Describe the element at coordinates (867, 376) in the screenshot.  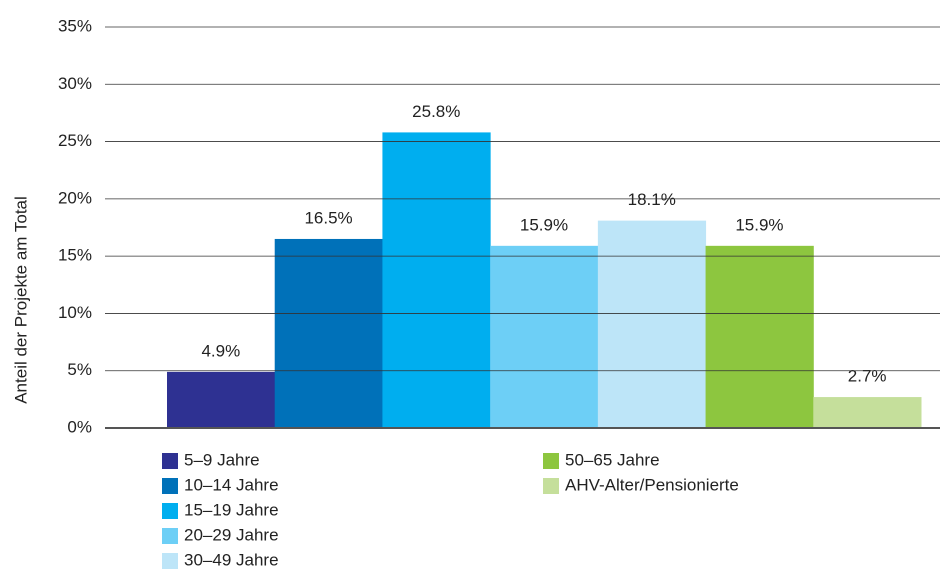
I see `value-label: 2.7%` at that location.